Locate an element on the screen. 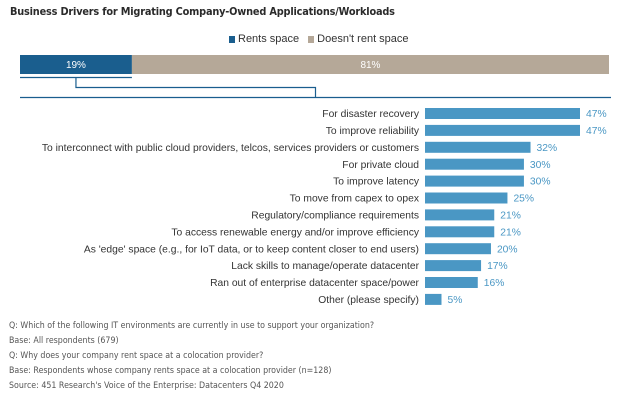  value-label: 17% is located at coordinates (497, 266).